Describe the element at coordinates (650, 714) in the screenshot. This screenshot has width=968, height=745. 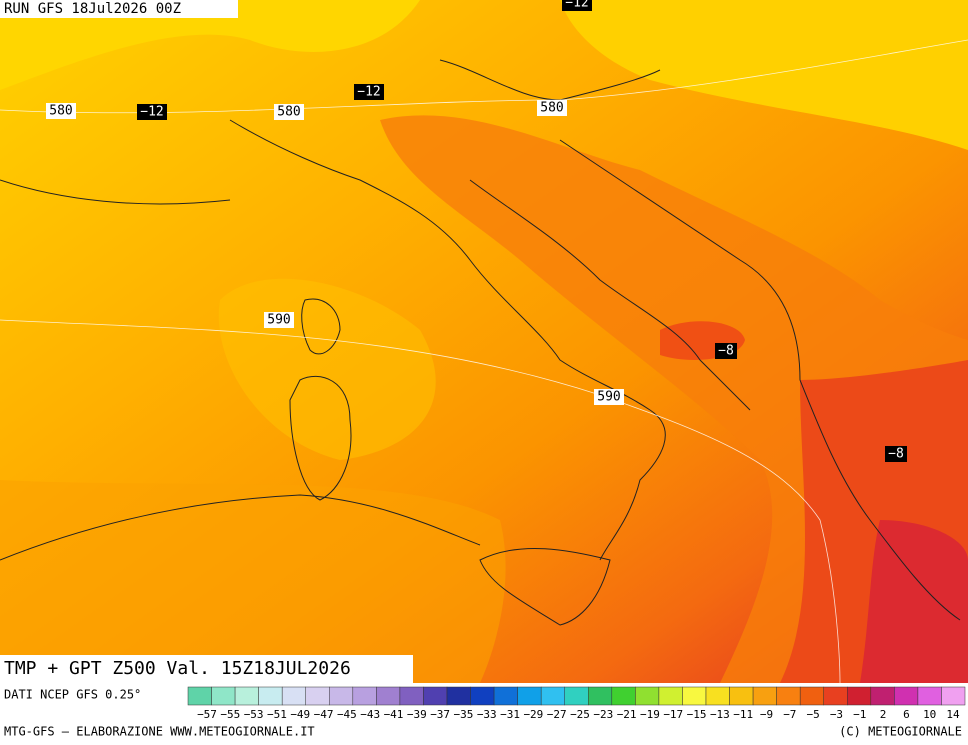
I see `colorbar-label: −19` at that location.